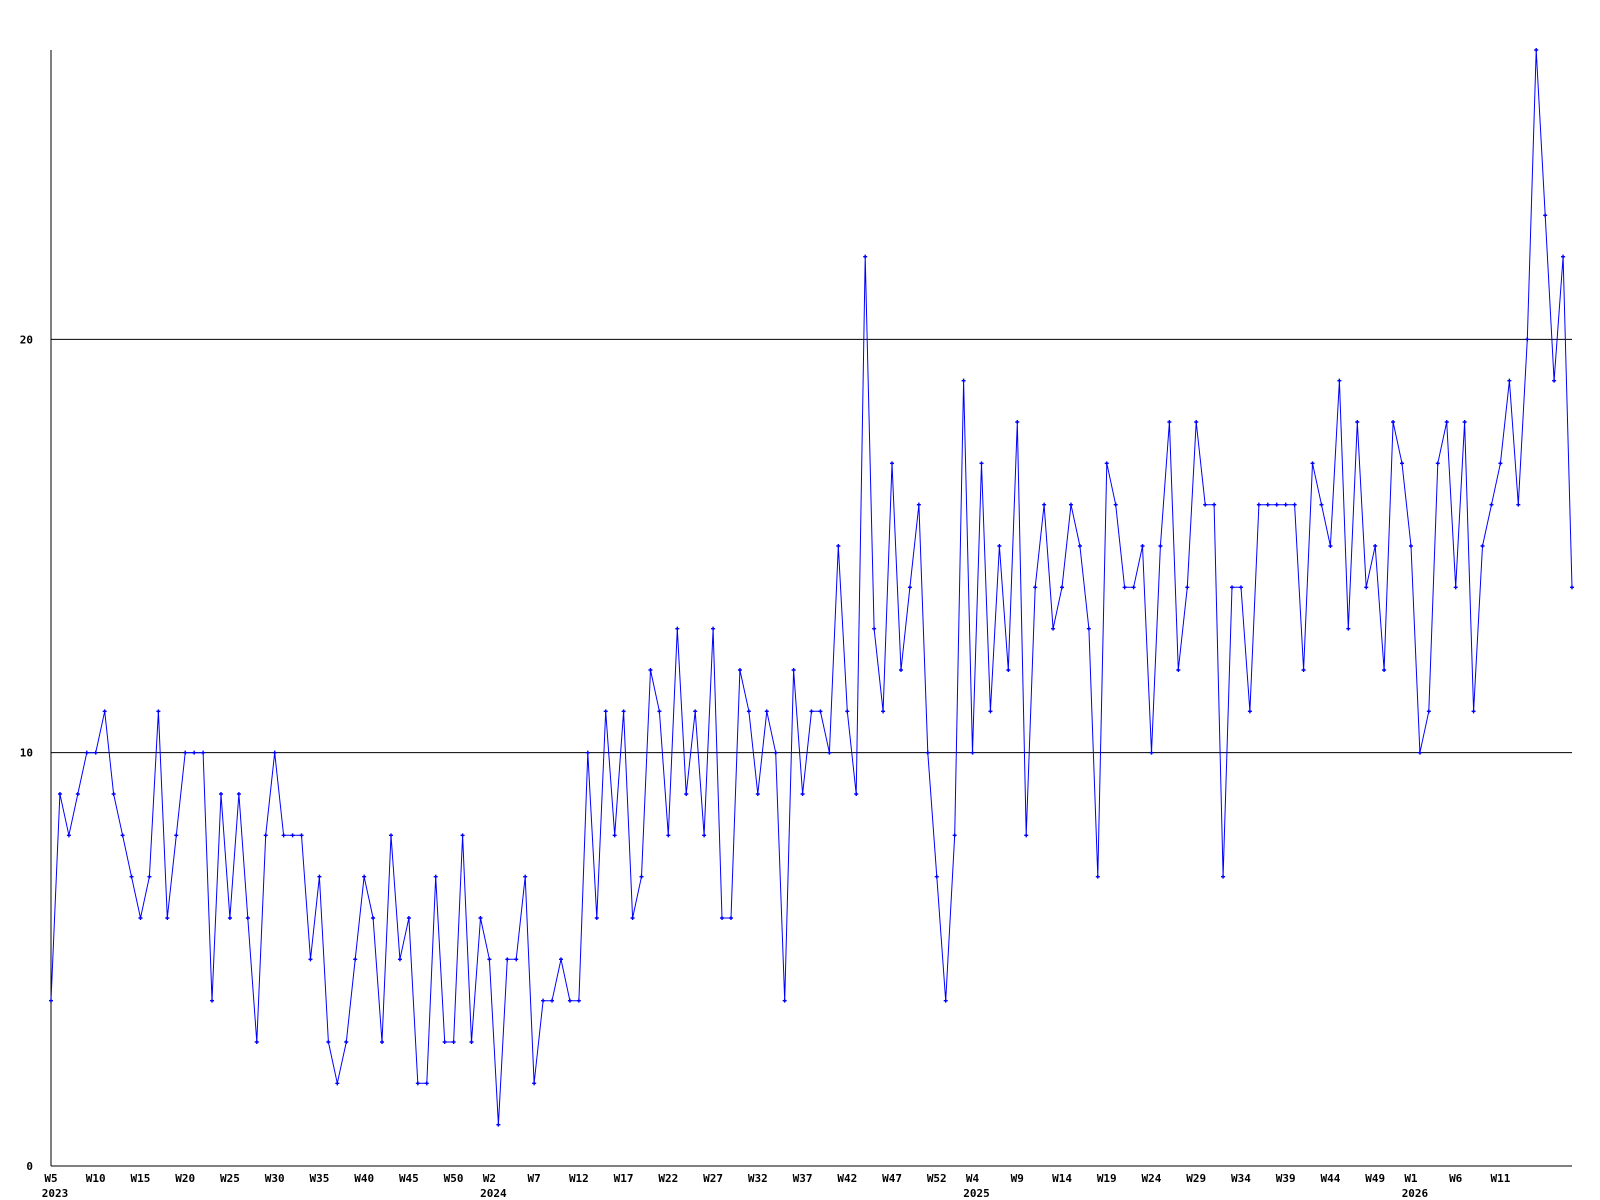 The width and height of the screenshot is (1600, 1200). I want to click on x-tick-label: W19, so click(1107, 1178).